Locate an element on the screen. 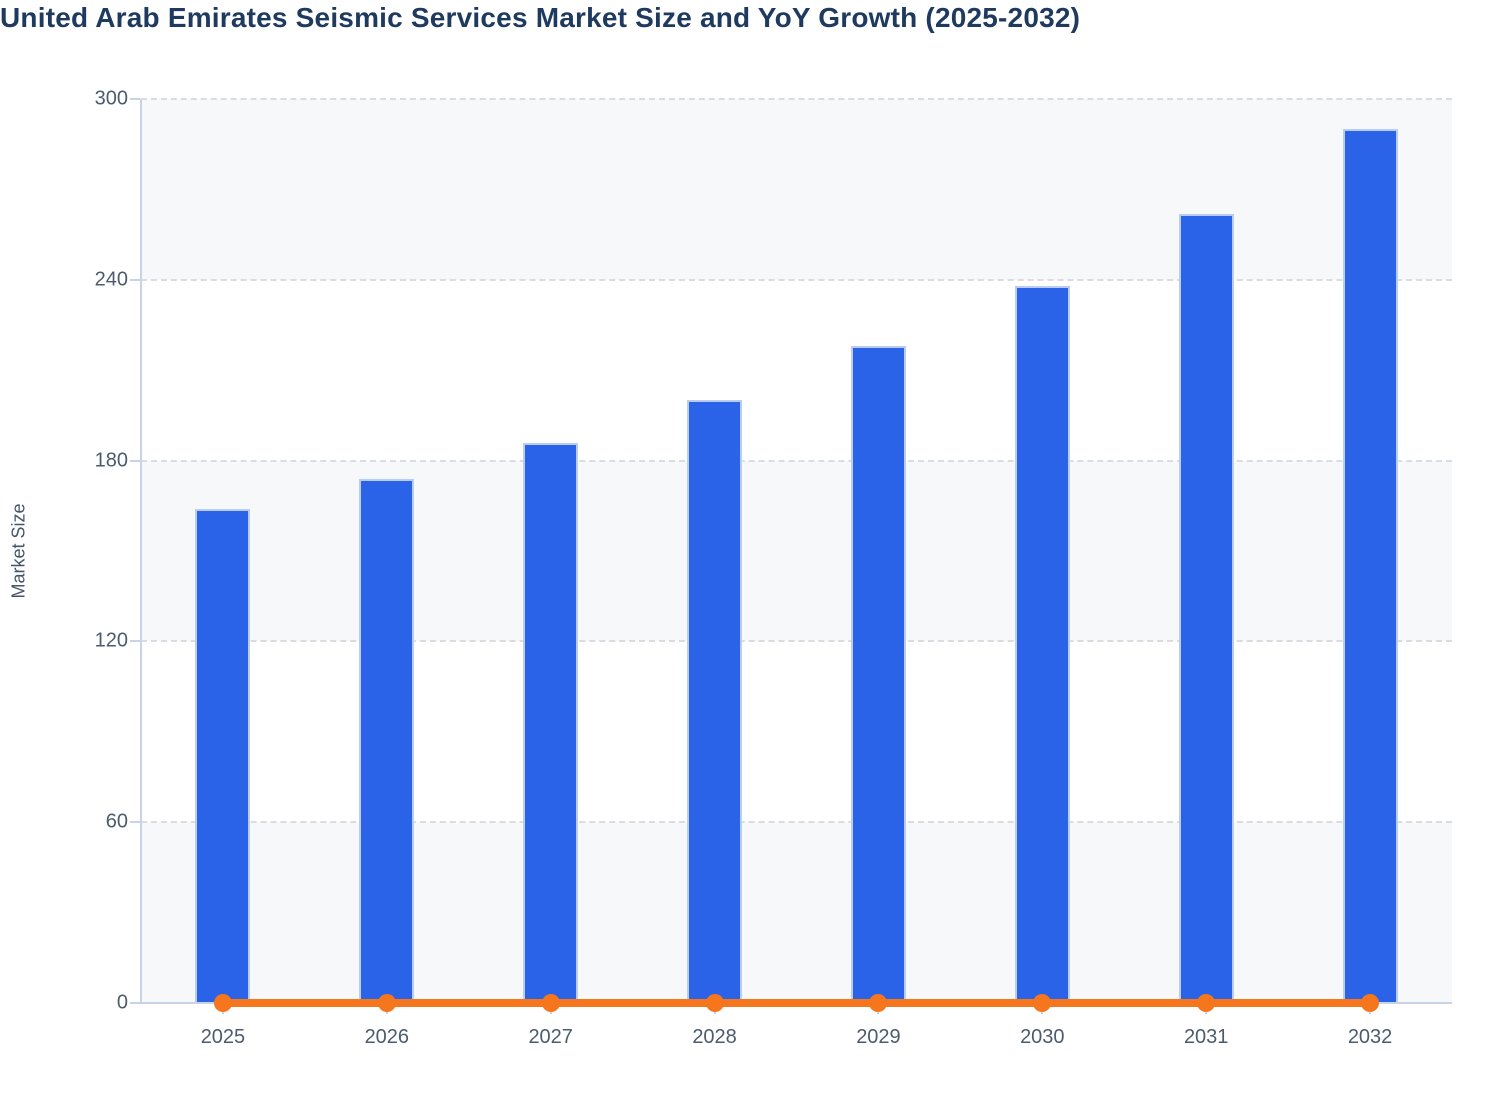 This screenshot has width=1508, height=1120. yoy-marker-2029 is located at coordinates (878, 1003).